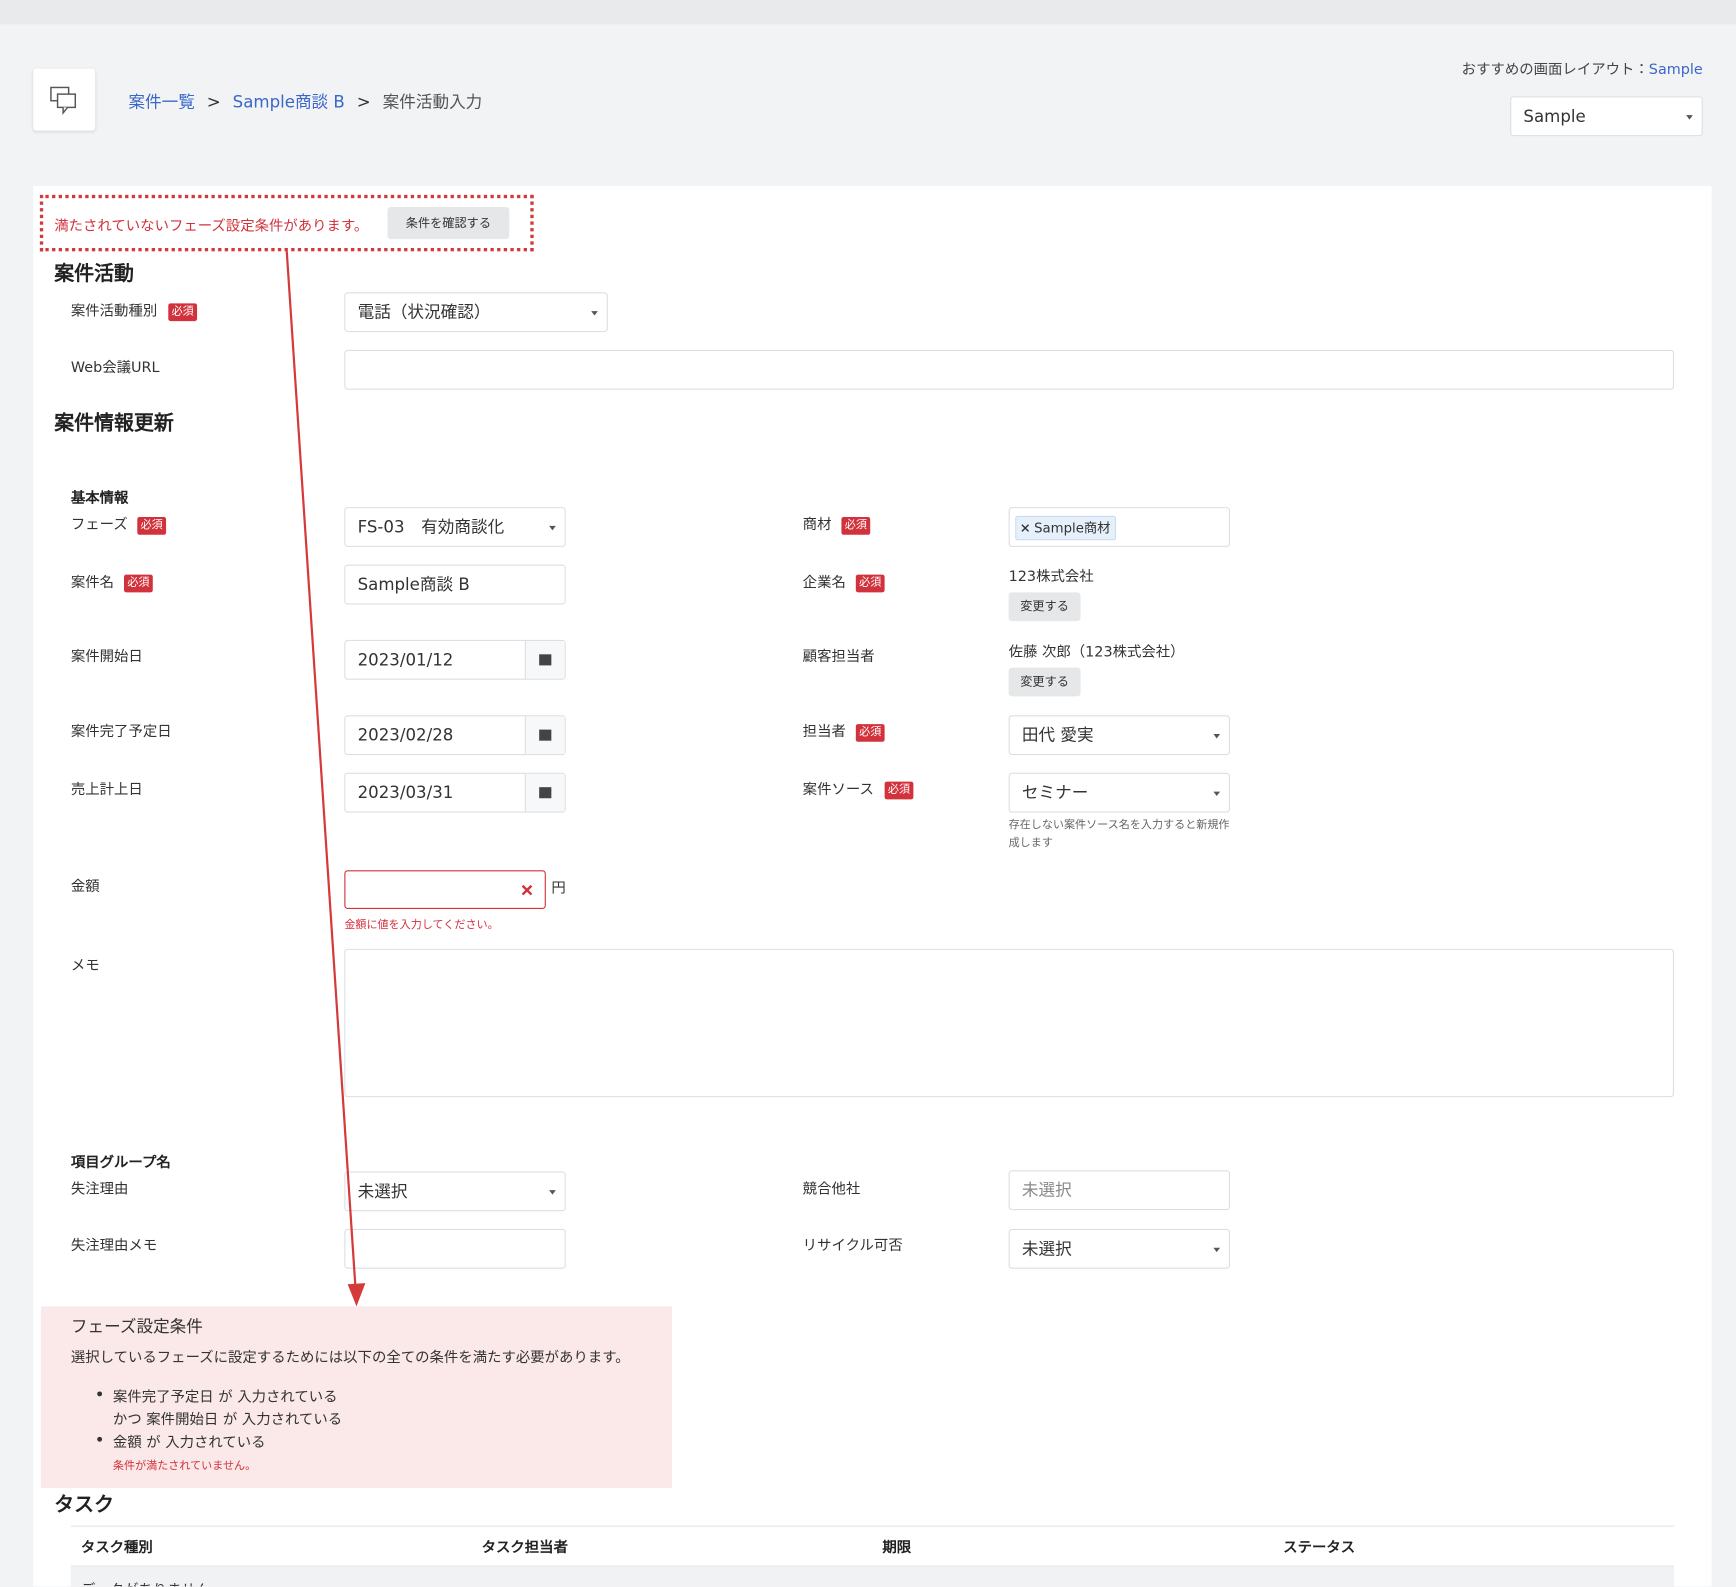 The width and height of the screenshot is (1736, 1587). What do you see at coordinates (424, 312) in the screenshot?
I see `value: 電話（状況確認）` at bounding box center [424, 312].